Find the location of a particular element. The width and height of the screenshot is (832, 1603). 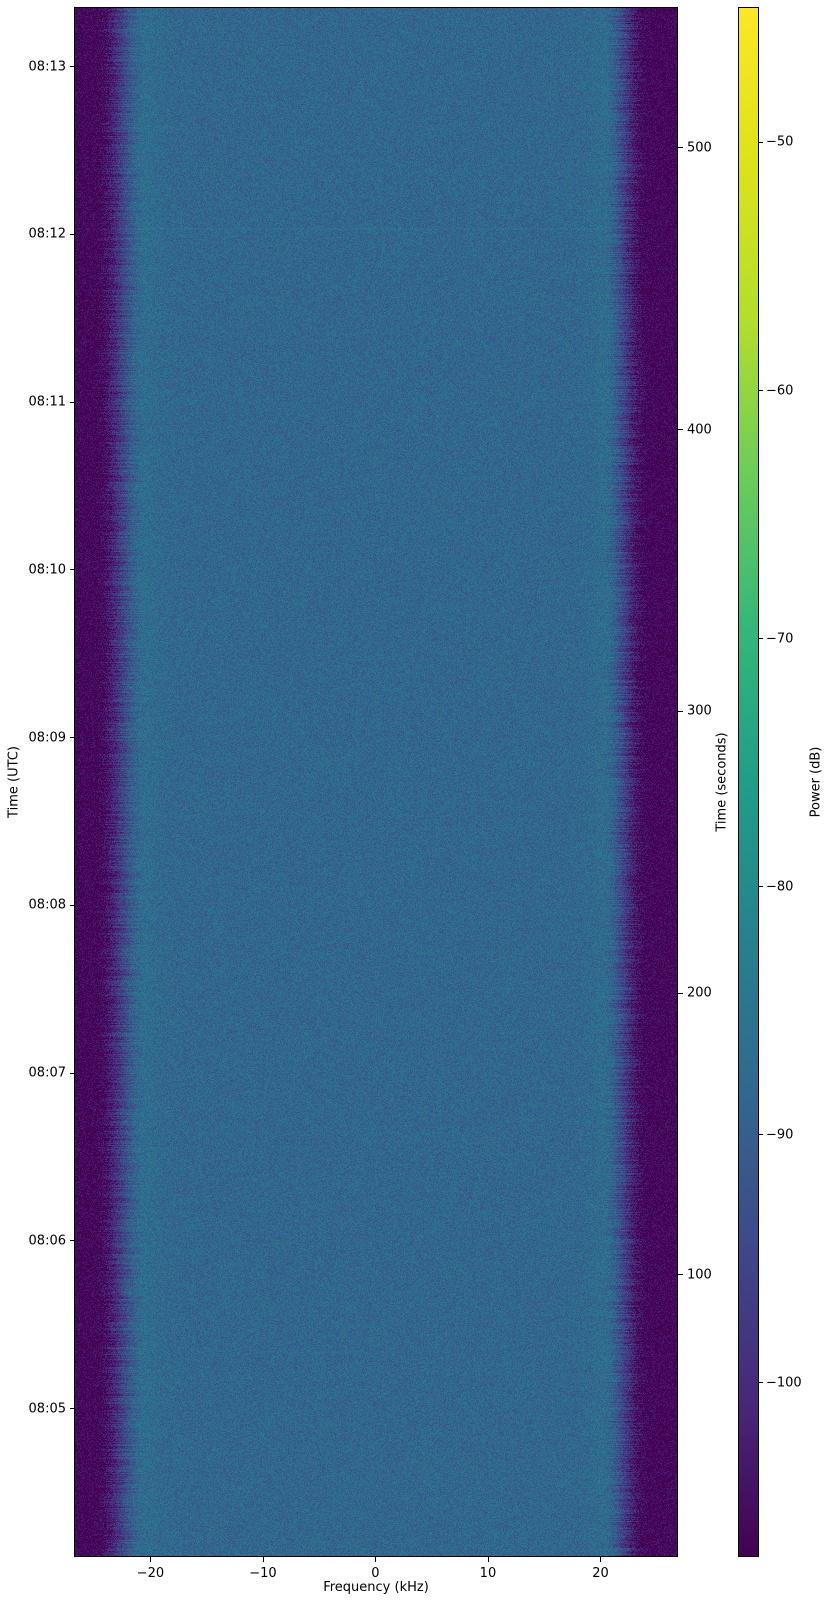

y-axis-right-tick-label: 500 is located at coordinates (699, 148).